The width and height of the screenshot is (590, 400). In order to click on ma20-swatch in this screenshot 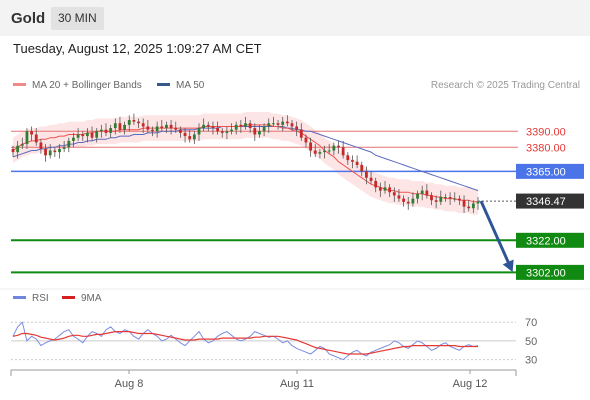, I will do `click(19, 84)`.